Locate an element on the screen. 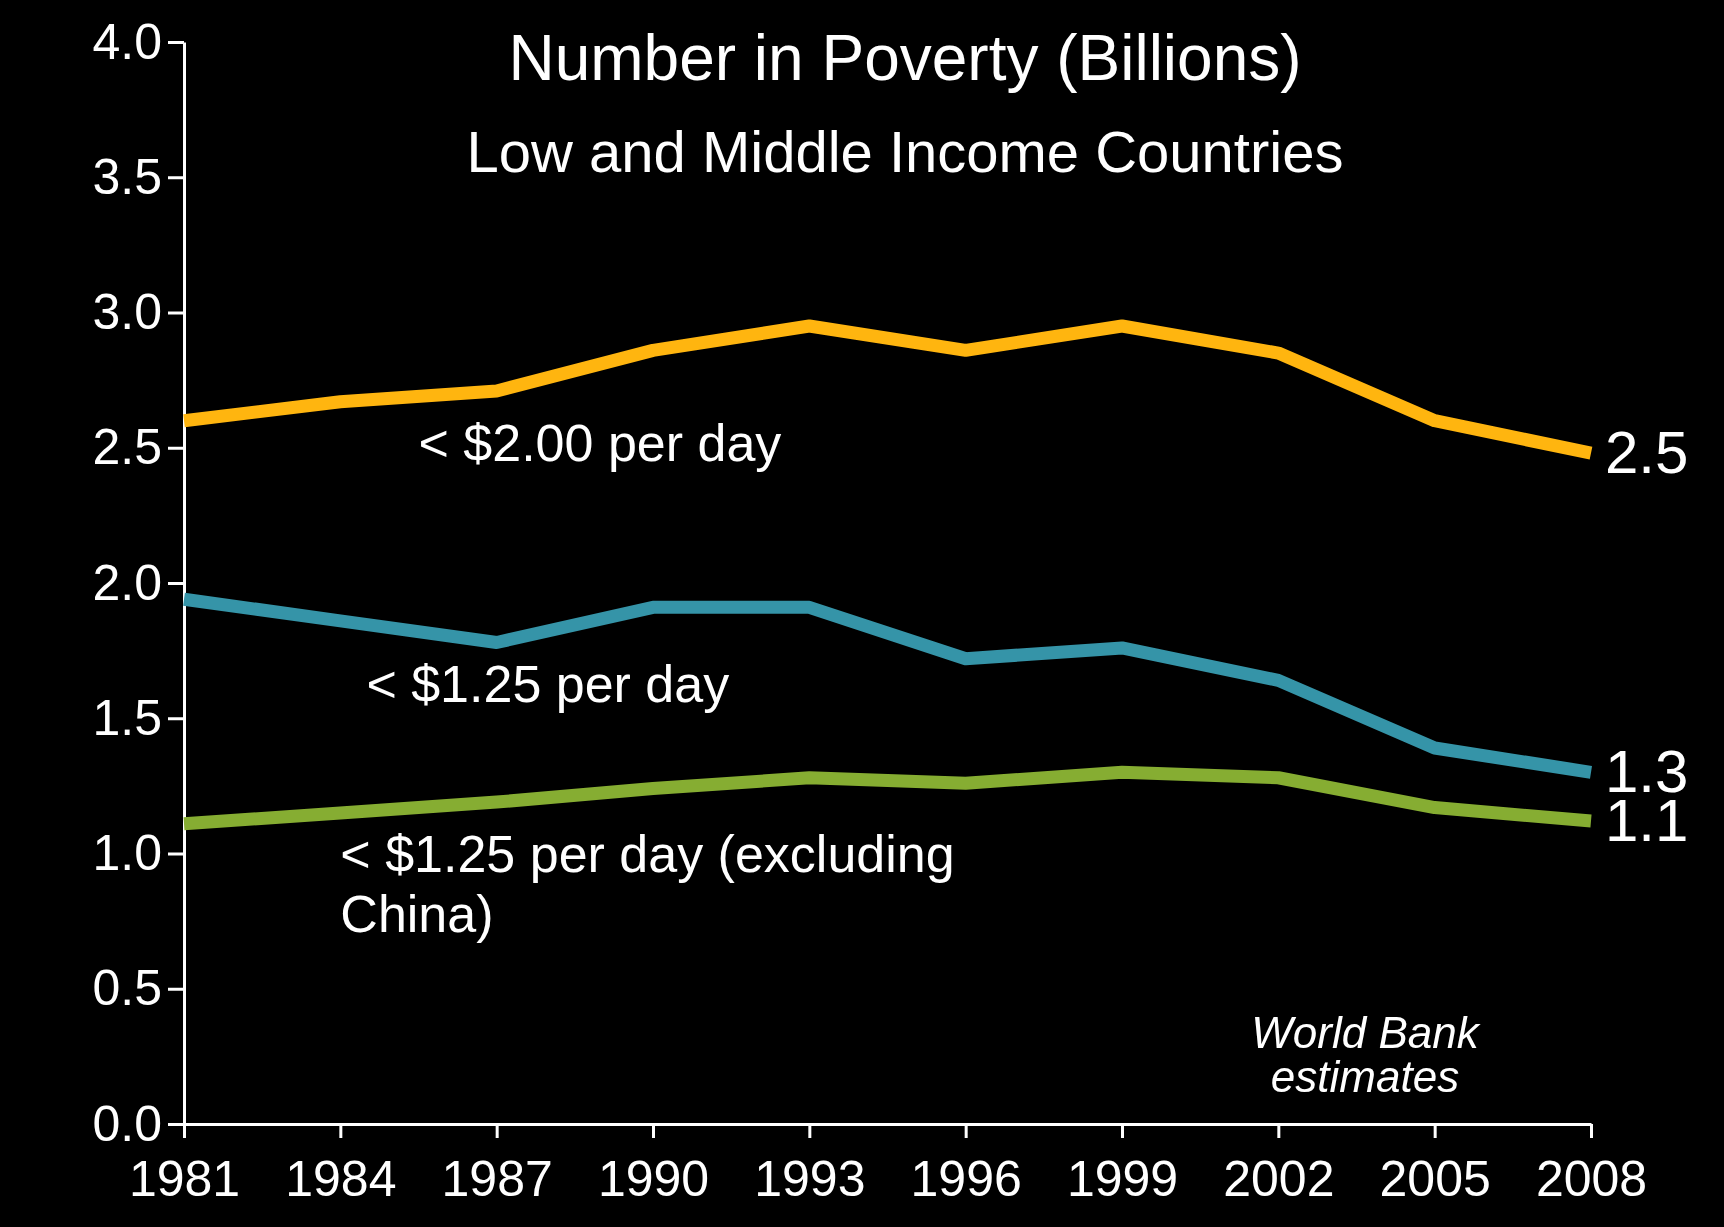 The height and width of the screenshot is (1227, 1724). data-label: 2.5 is located at coordinates (1647, 453).